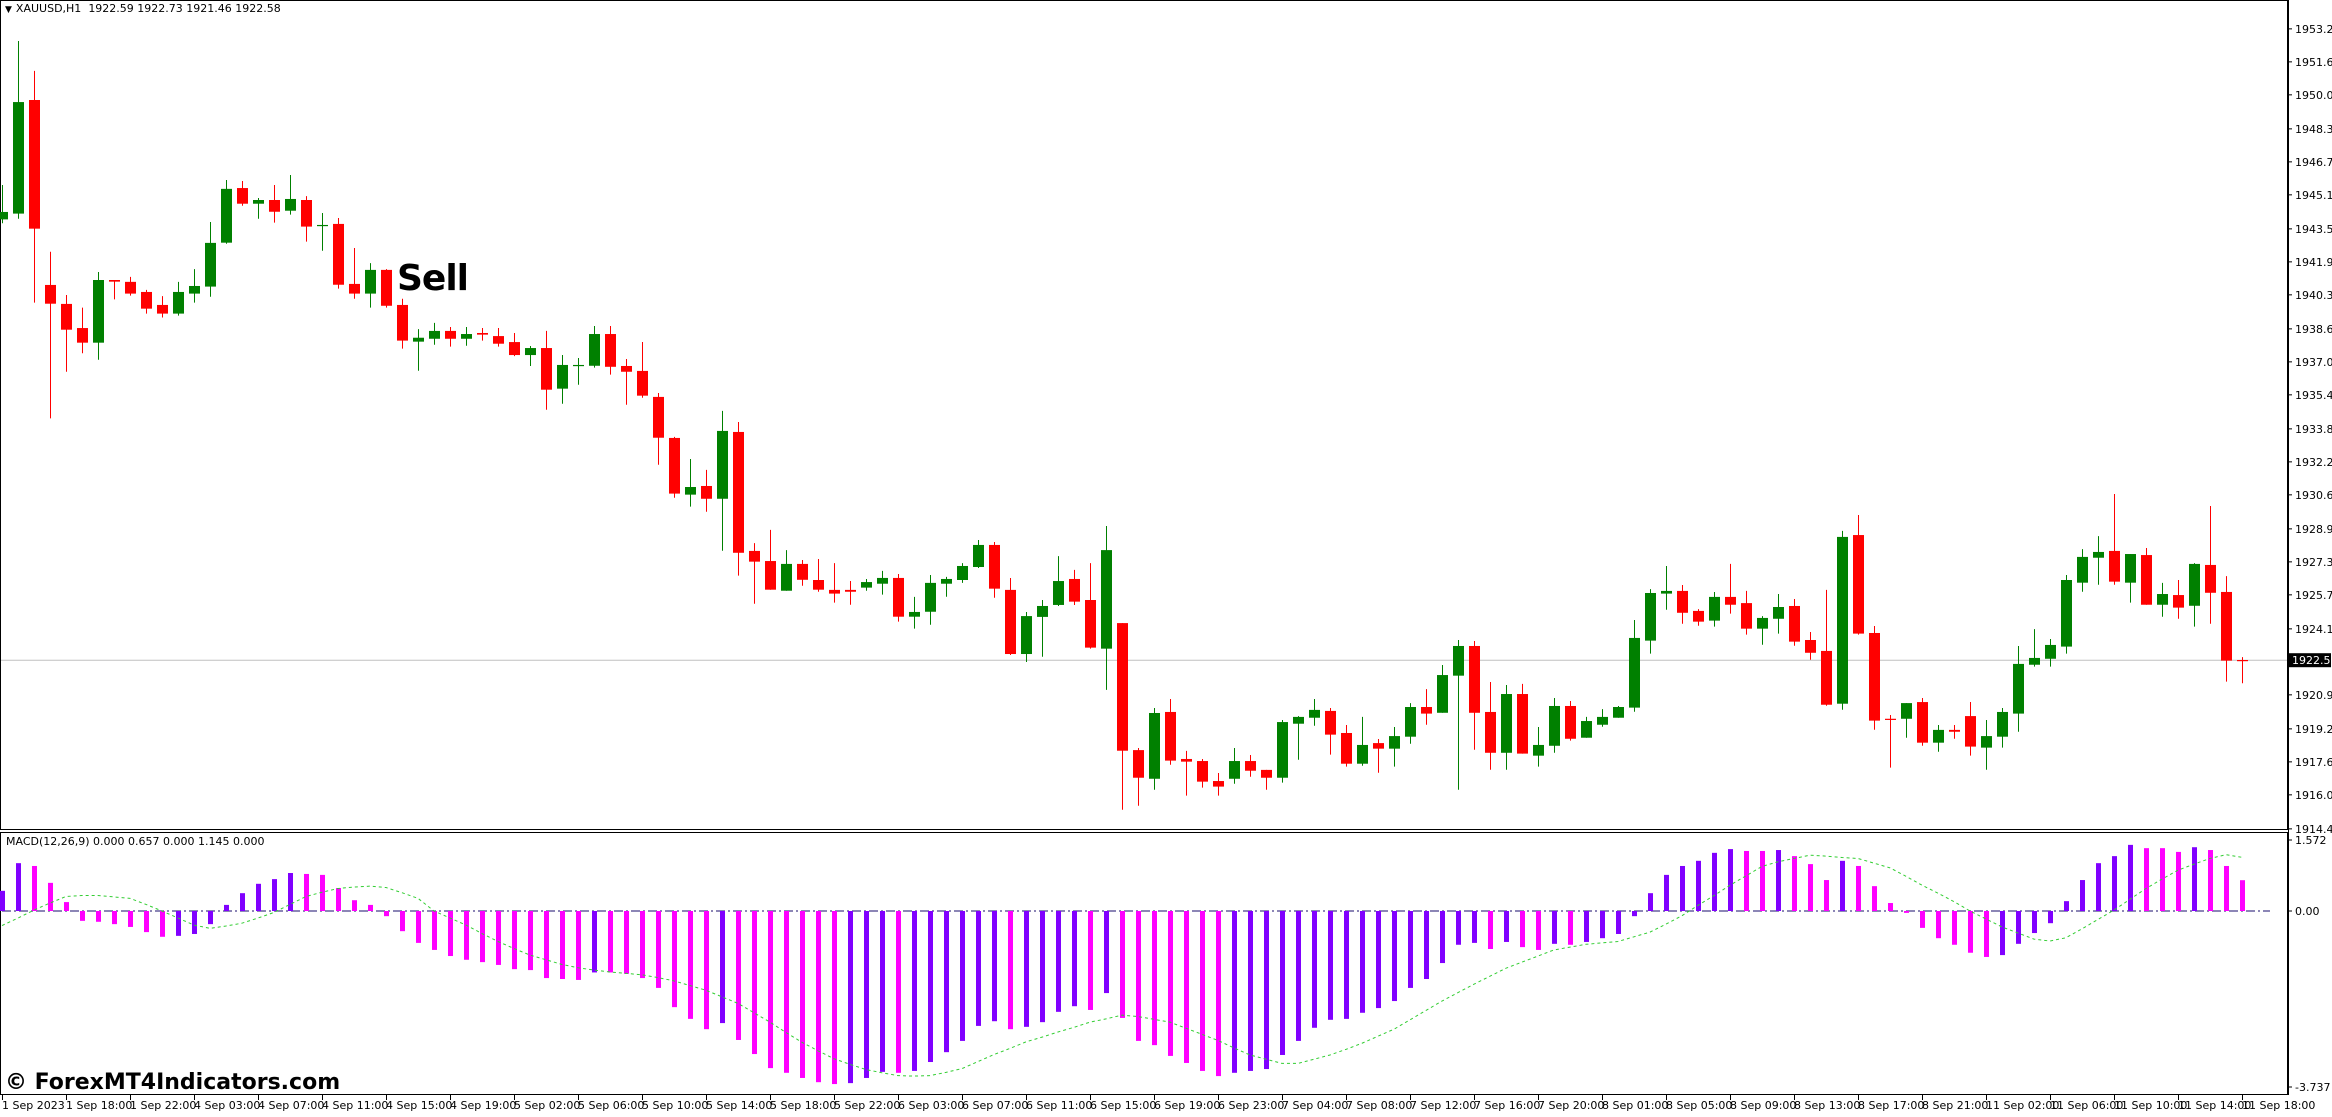 The image size is (2332, 1117). What do you see at coordinates (2313, 295) in the screenshot?
I see `price-tick-label: 1940.30` at bounding box center [2313, 295].